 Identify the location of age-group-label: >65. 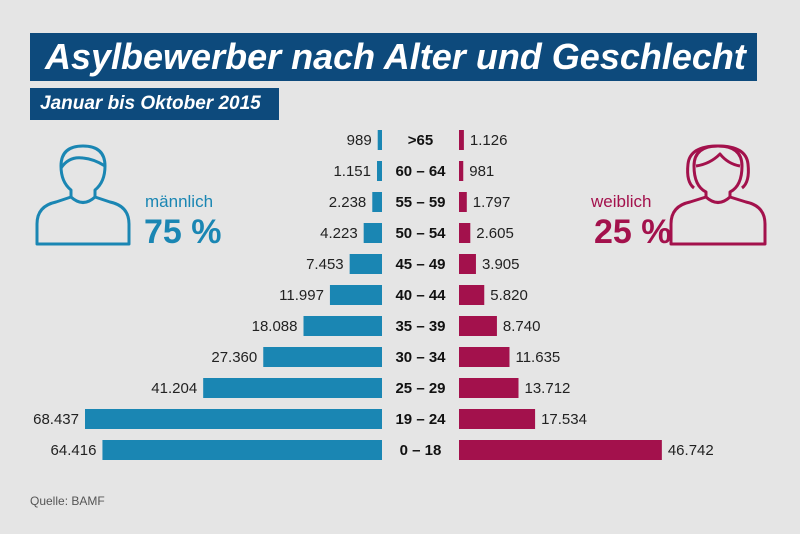
(420, 140).